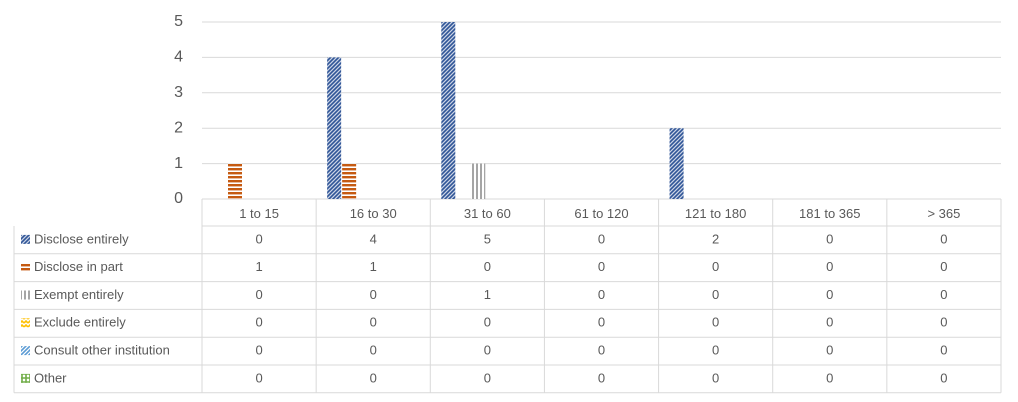  What do you see at coordinates (487, 213) in the screenshot?
I see `x-tick-label: 31 to 60` at bounding box center [487, 213].